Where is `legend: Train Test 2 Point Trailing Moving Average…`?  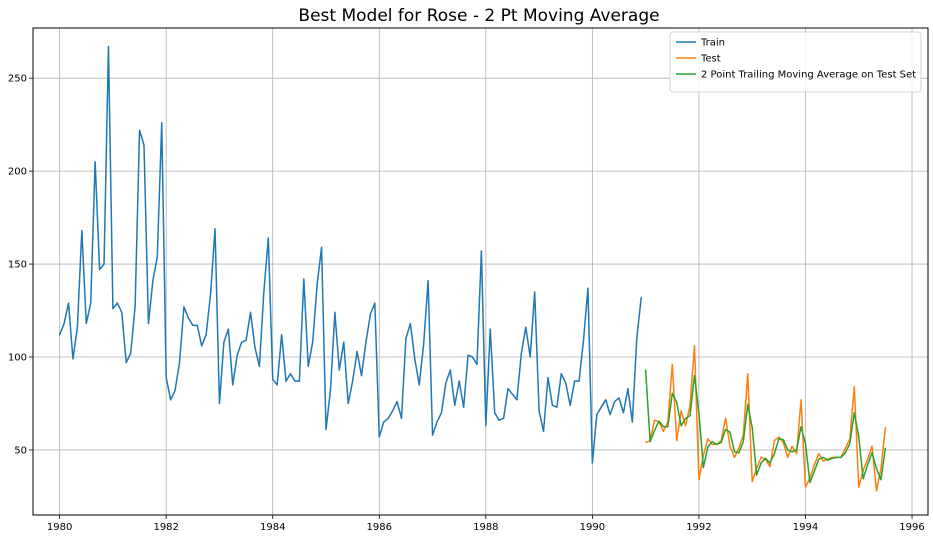 legend: Train Test 2 Point Trailing Moving Average… is located at coordinates (795, 62).